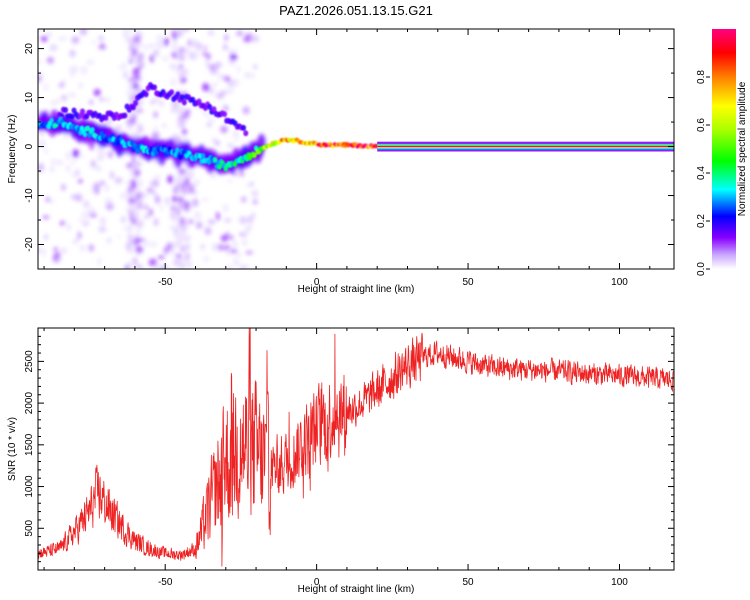  Describe the element at coordinates (165, 282) in the screenshot. I see `x-tick-label: -50` at that location.